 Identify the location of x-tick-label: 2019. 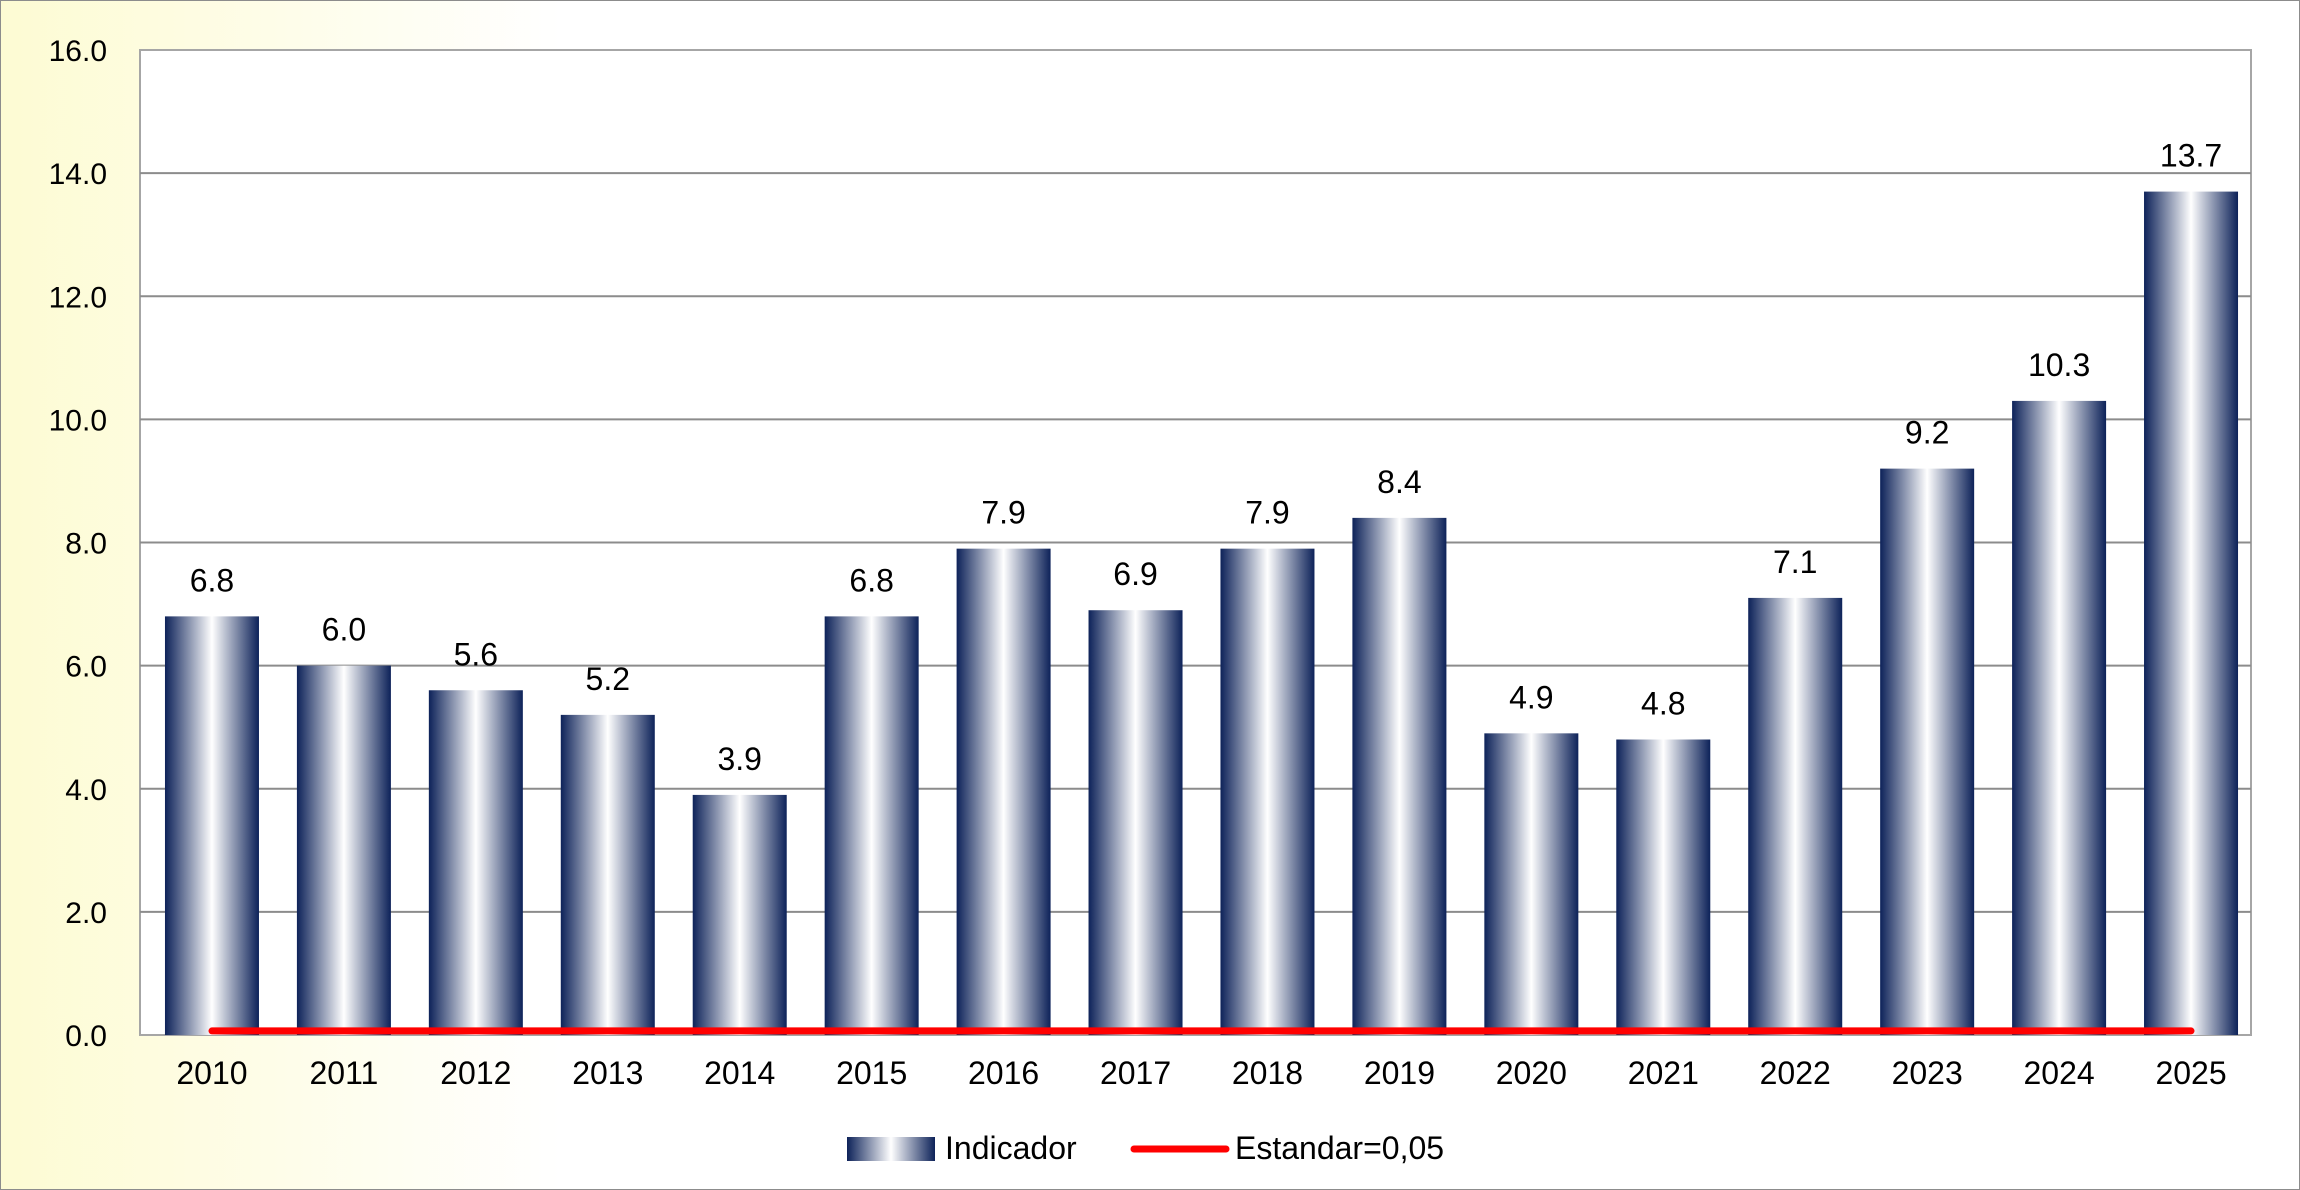
(1399, 1073).